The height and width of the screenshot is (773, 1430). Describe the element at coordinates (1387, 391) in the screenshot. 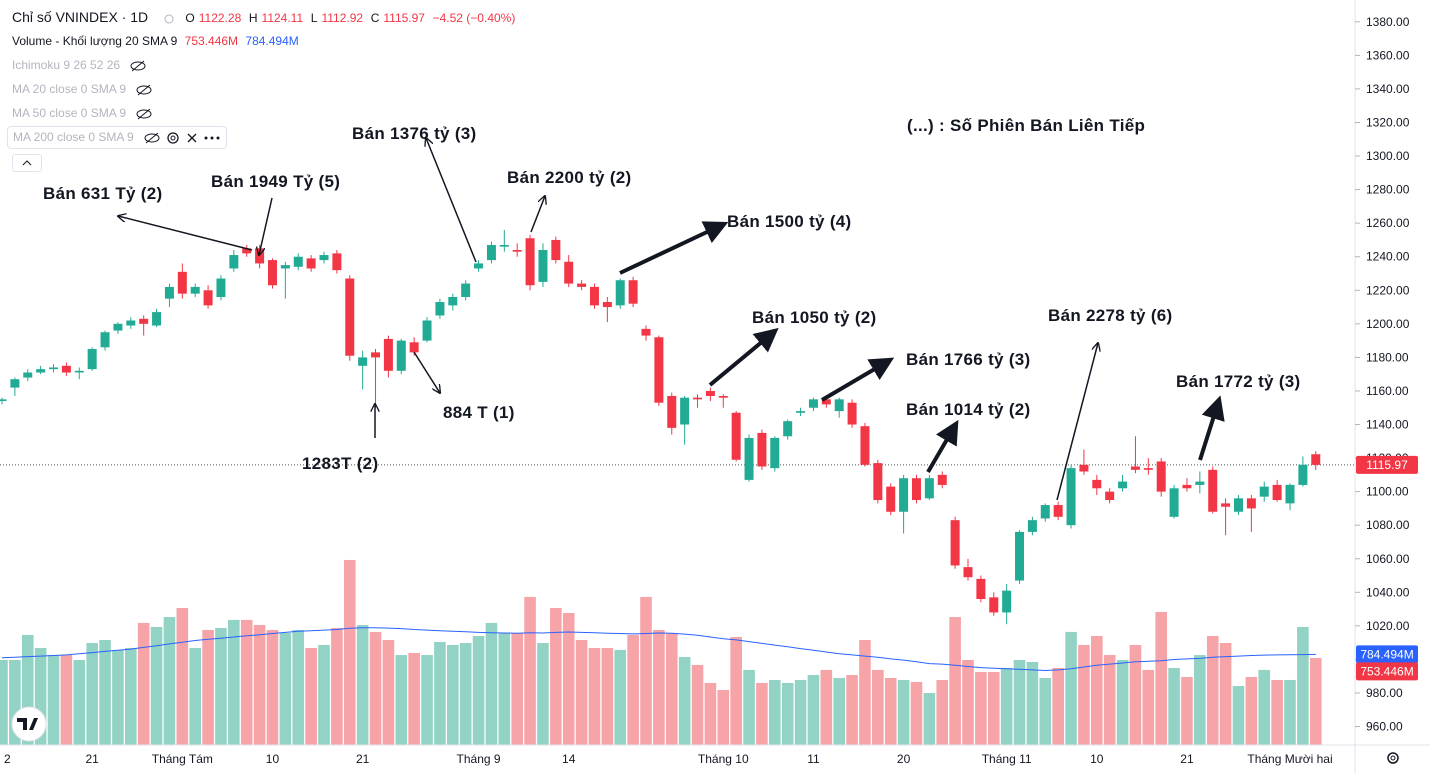

I see `y-tick-label: 1160.00` at that location.